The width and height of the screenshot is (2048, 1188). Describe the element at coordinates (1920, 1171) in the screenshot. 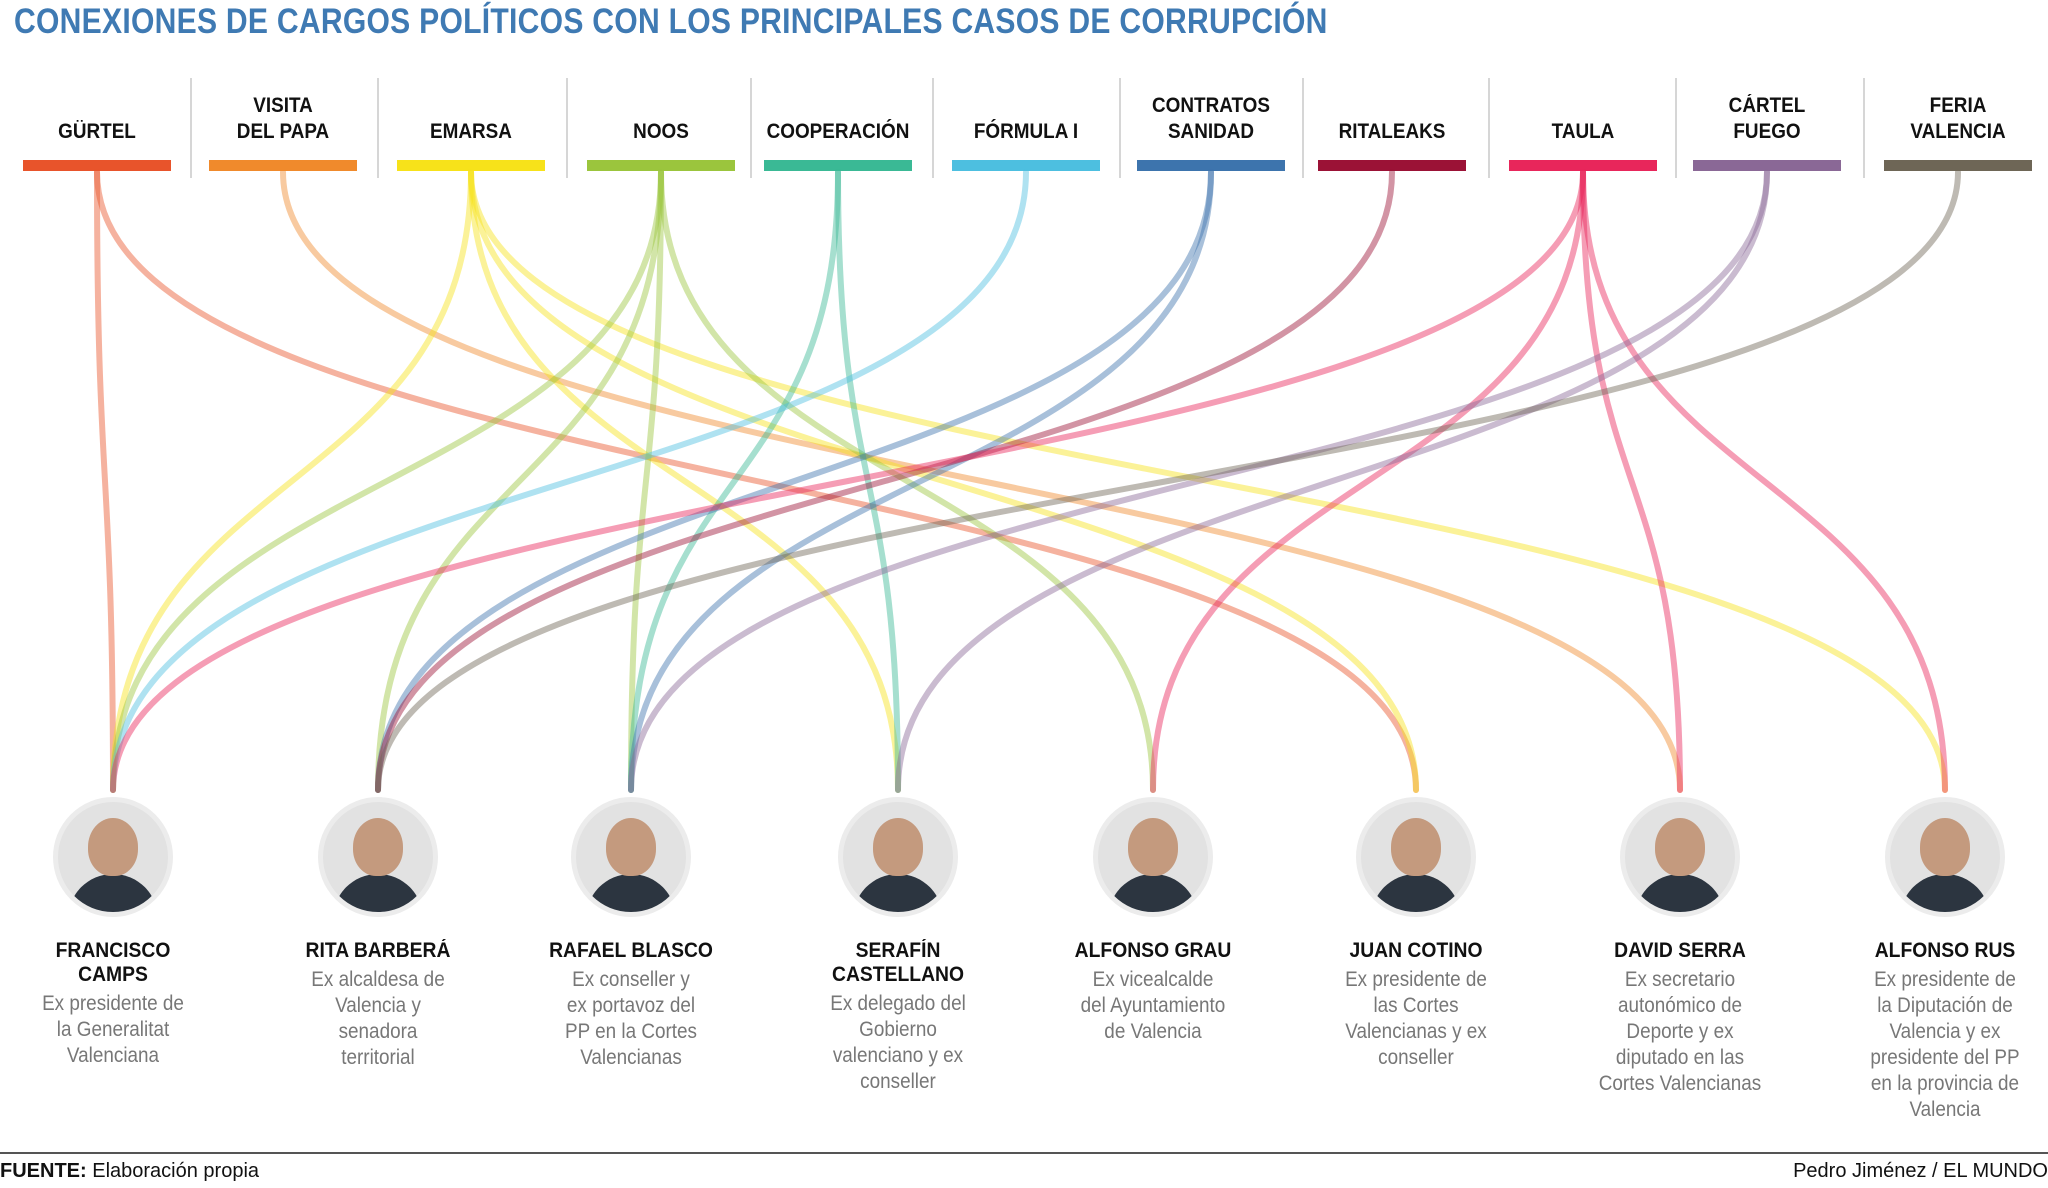

I see `credit-note: Pedro Jiménez / EL MUNDO` at that location.